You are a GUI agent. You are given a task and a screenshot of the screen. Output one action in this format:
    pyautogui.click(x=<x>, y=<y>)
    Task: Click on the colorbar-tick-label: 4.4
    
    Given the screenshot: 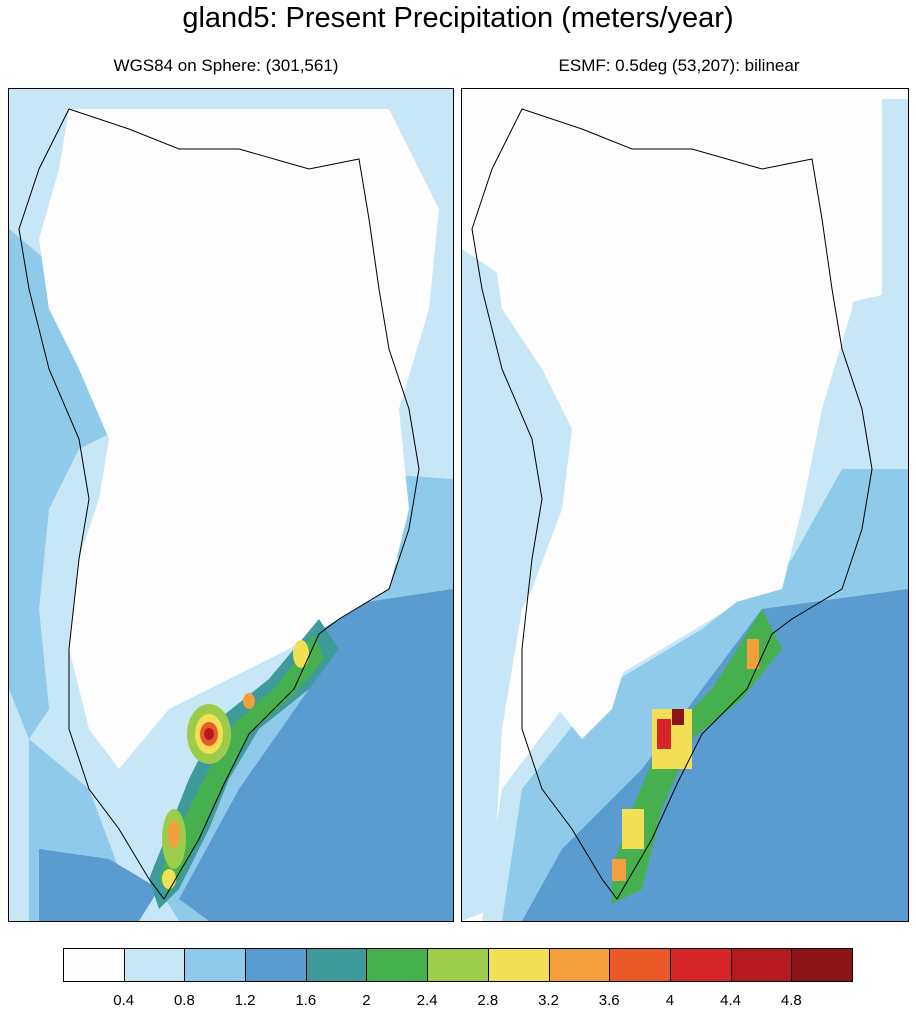 What is the action you would take?
    pyautogui.click(x=731, y=1000)
    